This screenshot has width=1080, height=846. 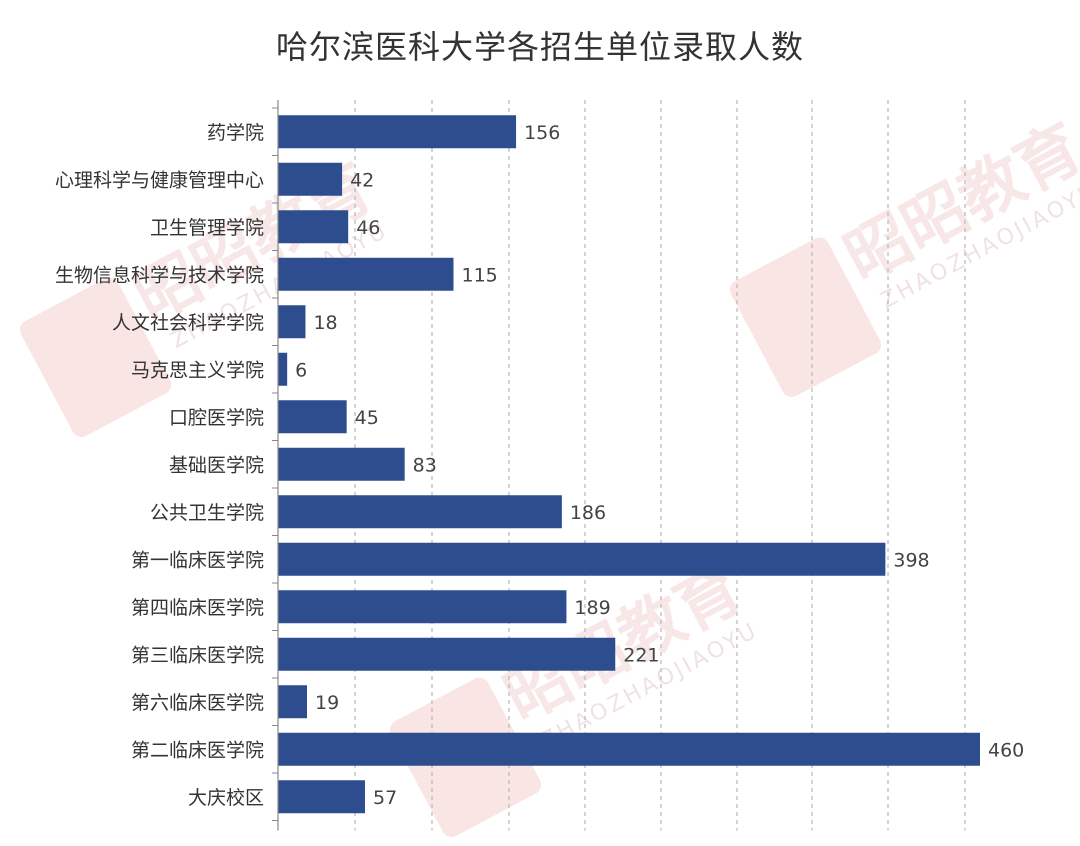 What do you see at coordinates (362, 180) in the screenshot?
I see `data-label: 42` at bounding box center [362, 180].